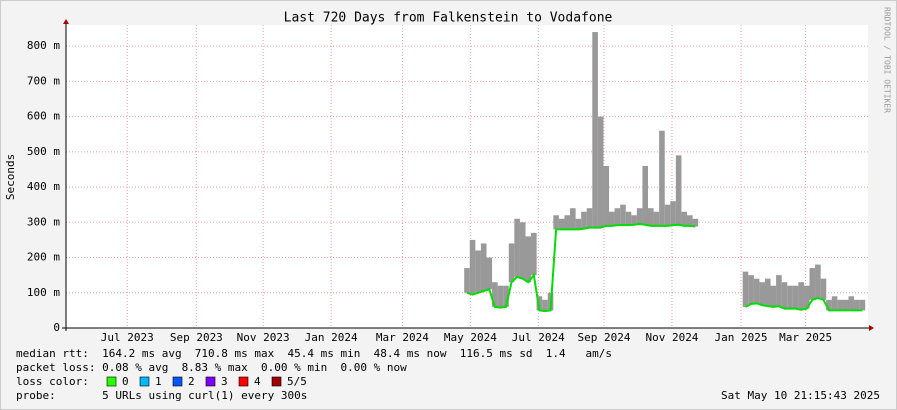 The width and height of the screenshot is (897, 410). I want to click on y-tick-label: 700 m, so click(43, 80).